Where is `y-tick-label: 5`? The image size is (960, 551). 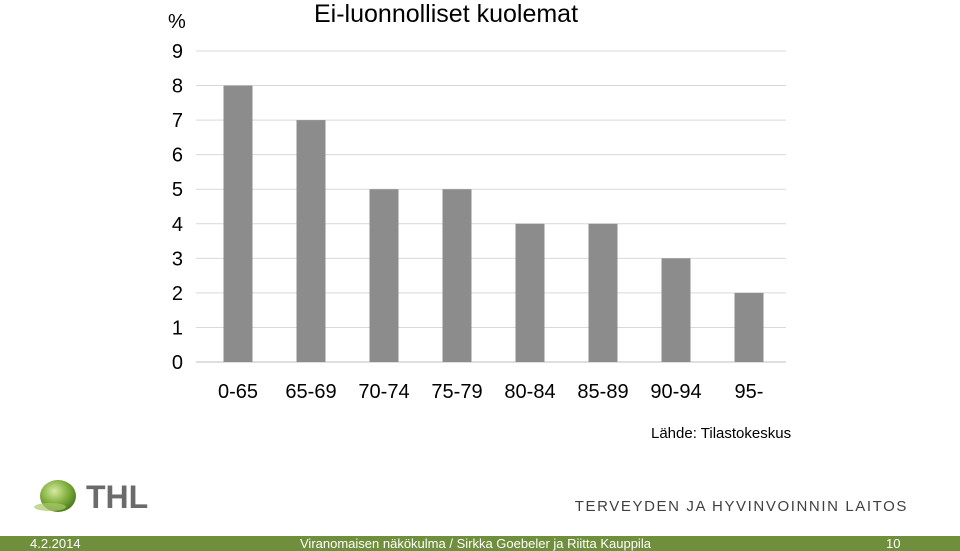 y-tick-label: 5 is located at coordinates (177, 190).